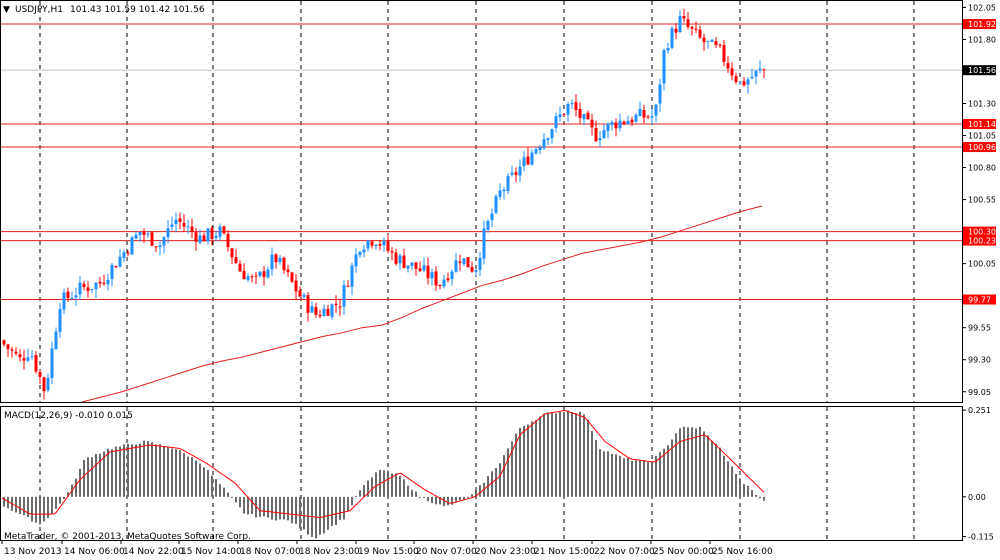 The width and height of the screenshot is (1000, 560). I want to click on macd-y-tick-label: 0.00, so click(977, 497).